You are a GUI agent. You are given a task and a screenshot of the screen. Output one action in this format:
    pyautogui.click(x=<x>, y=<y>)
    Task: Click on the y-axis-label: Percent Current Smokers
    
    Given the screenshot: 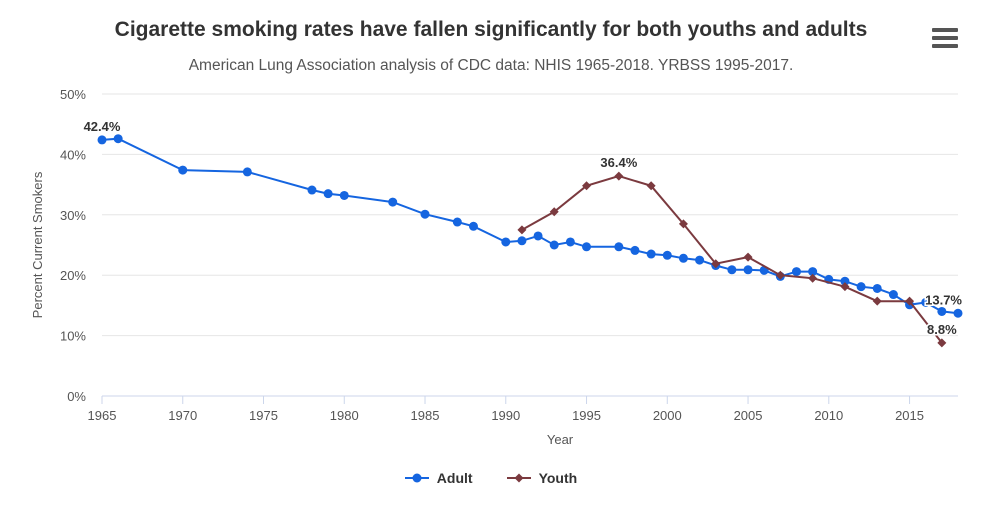 What is the action you would take?
    pyautogui.click(x=37, y=244)
    